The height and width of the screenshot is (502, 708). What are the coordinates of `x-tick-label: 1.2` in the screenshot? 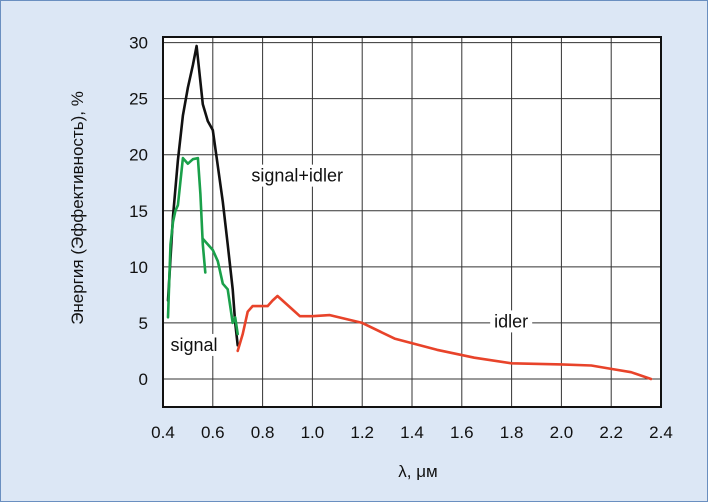 It's located at (362, 432).